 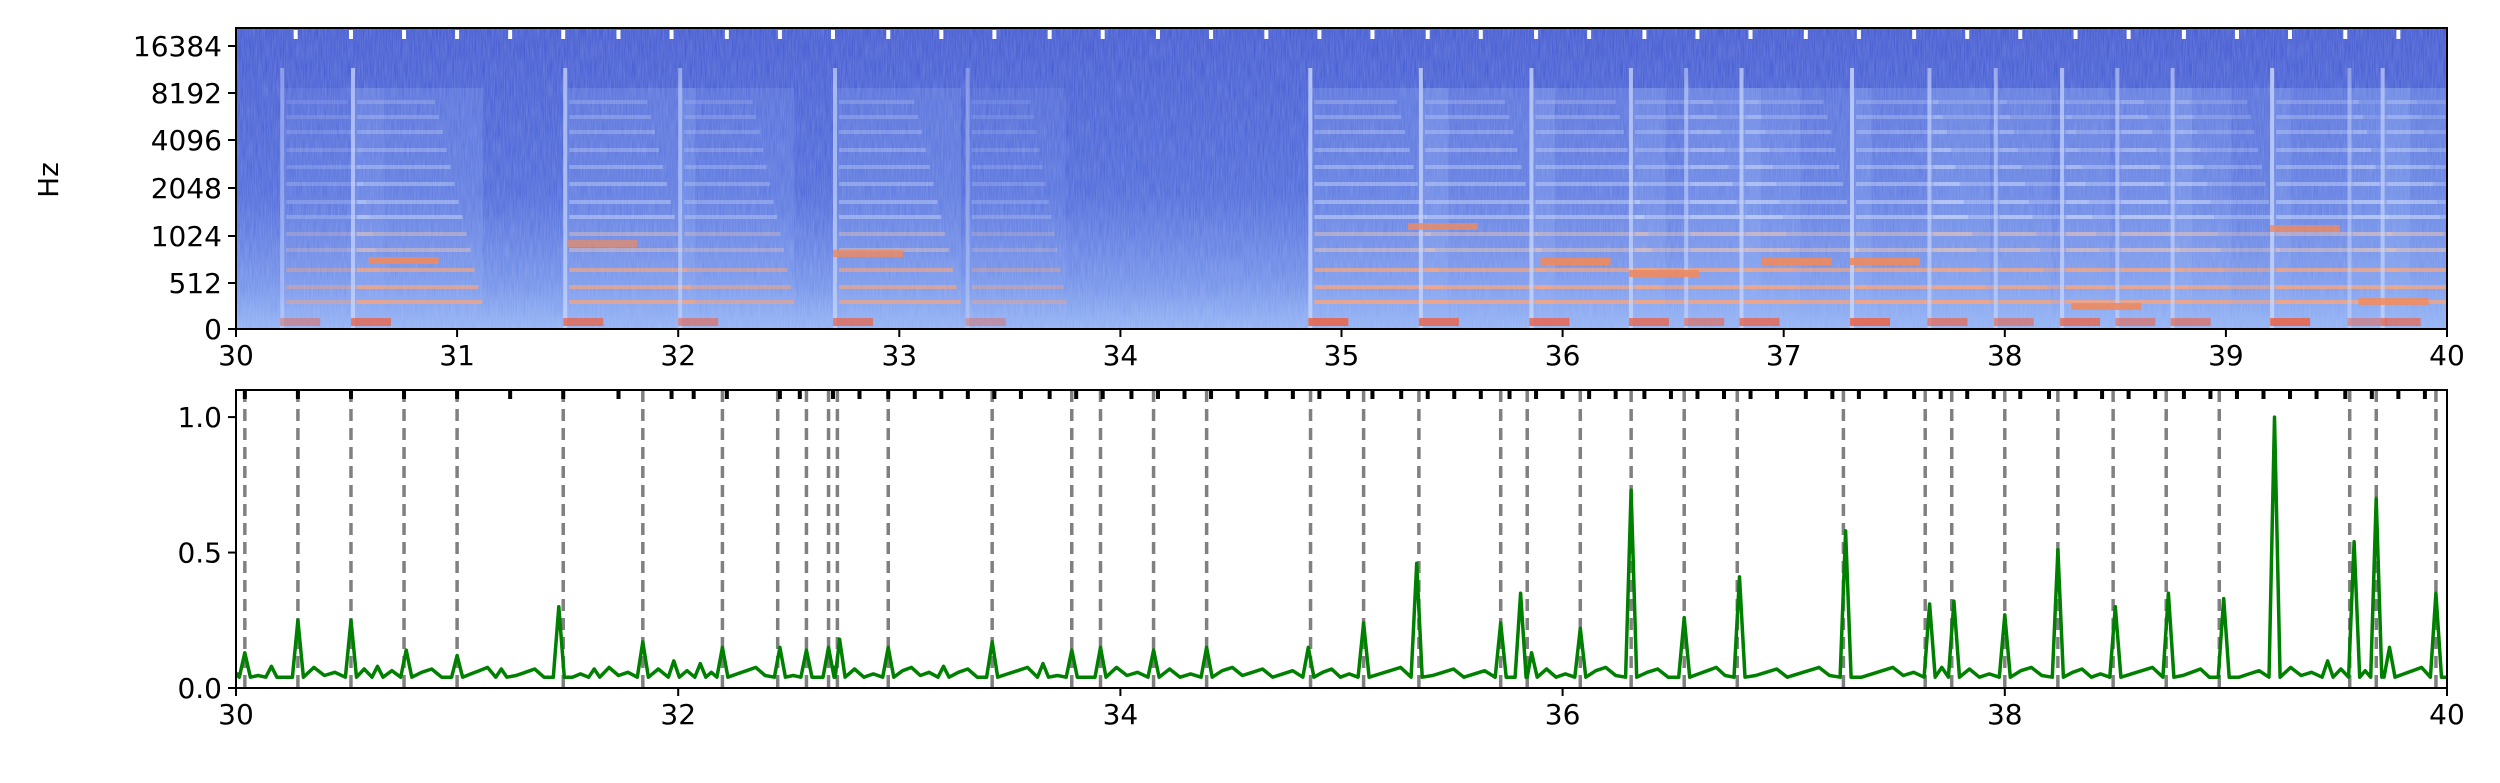 I want to click on onset-y-tick-label: 0.0, so click(x=199, y=688).